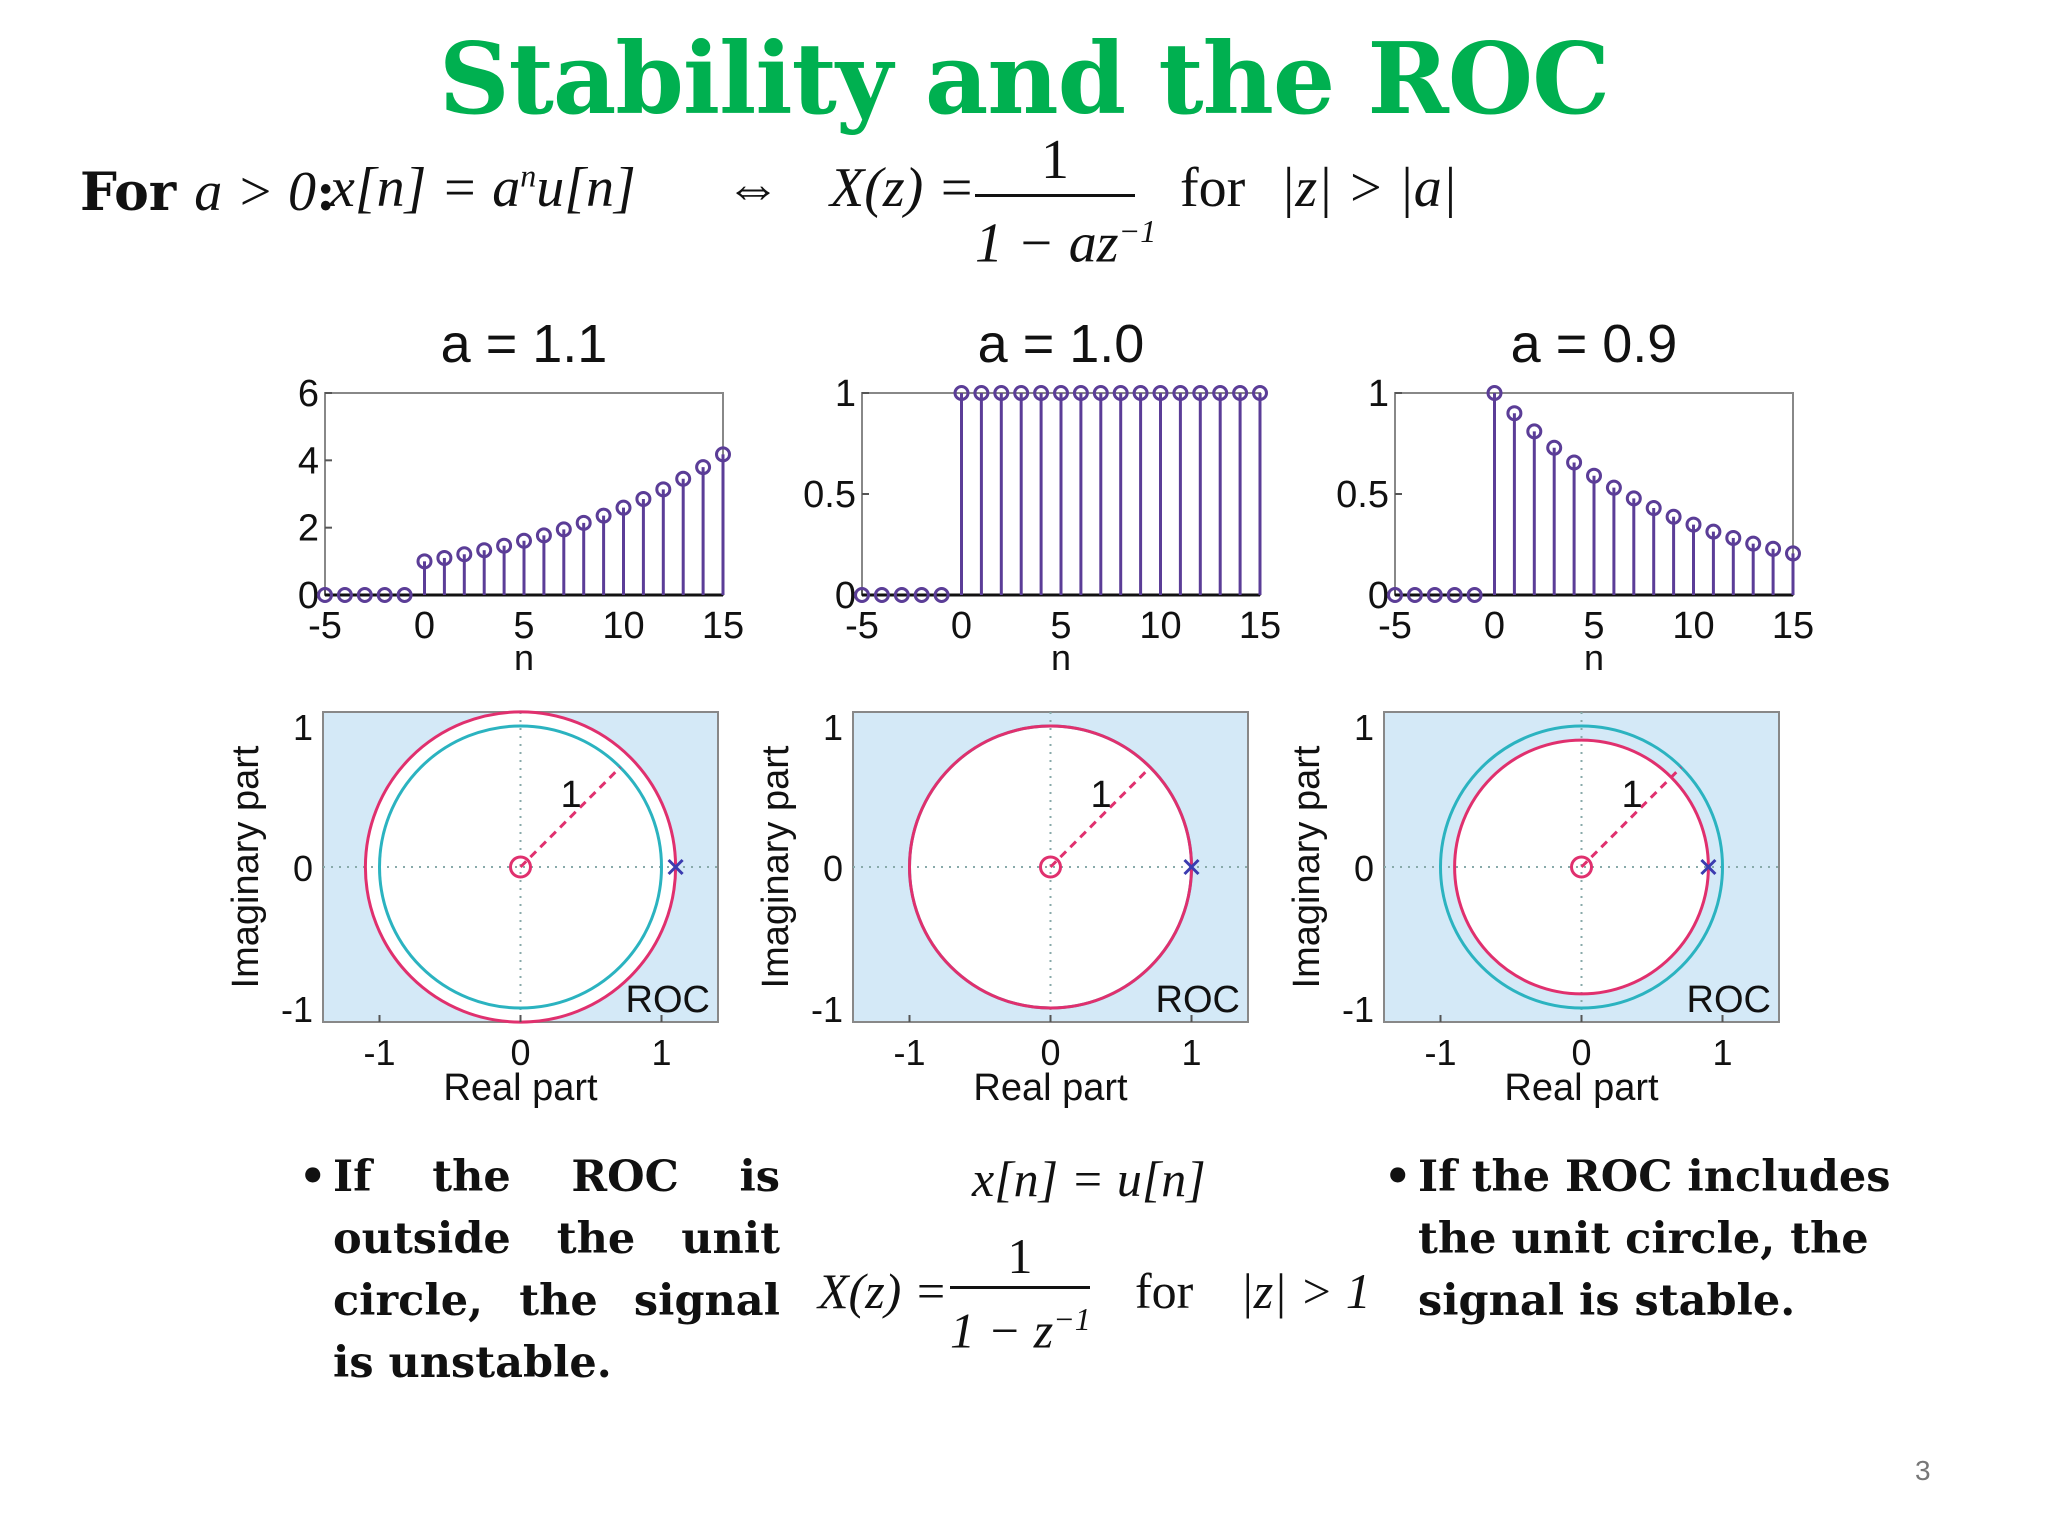 This screenshot has width=2048, height=1536. What do you see at coordinates (308, 461) in the screenshot?
I see `y-tick-label: 4` at bounding box center [308, 461].